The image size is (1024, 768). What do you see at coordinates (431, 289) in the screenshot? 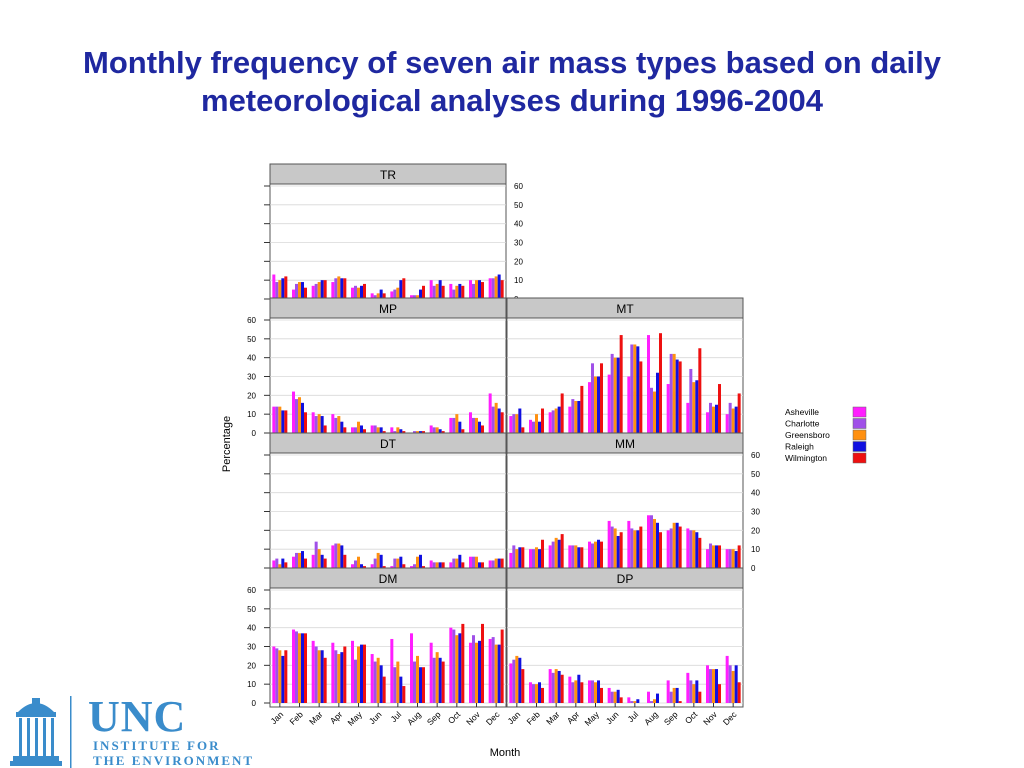
I see `bar-TR-Sep-Asheville` at bounding box center [431, 289].